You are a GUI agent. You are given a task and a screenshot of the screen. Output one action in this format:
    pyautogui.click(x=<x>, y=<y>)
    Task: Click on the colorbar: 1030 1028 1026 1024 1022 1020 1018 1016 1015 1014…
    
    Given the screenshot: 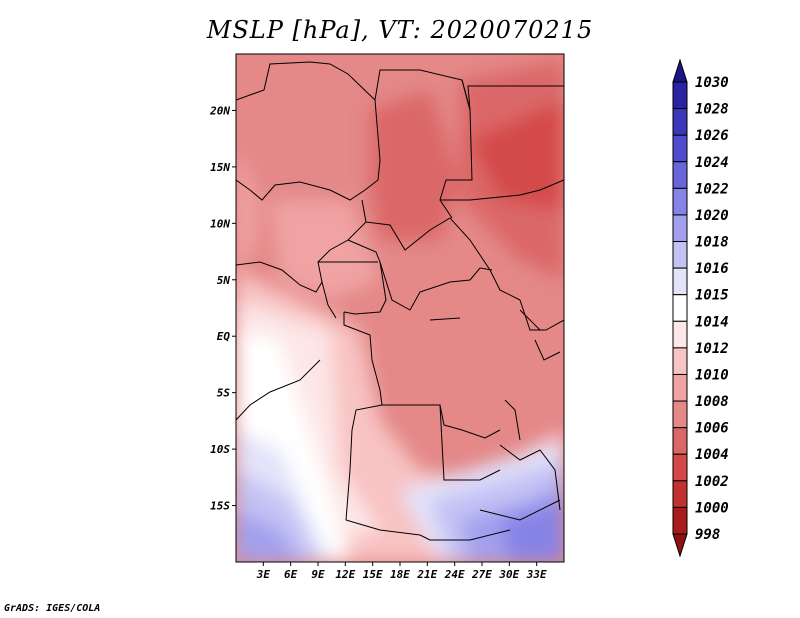 What is the action you would take?
    pyautogui.click(x=700, y=308)
    